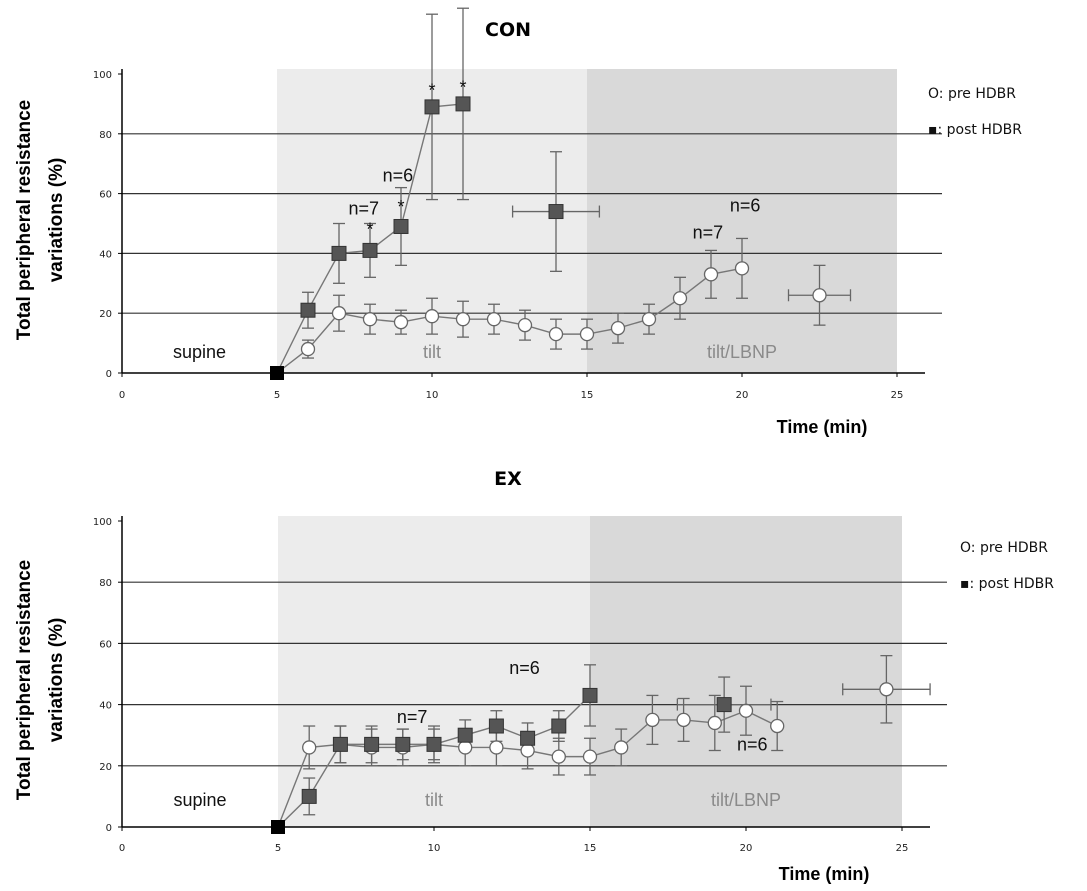  Describe the element at coordinates (509, 320) in the screenshot. I see `series-line-pre` at that location.